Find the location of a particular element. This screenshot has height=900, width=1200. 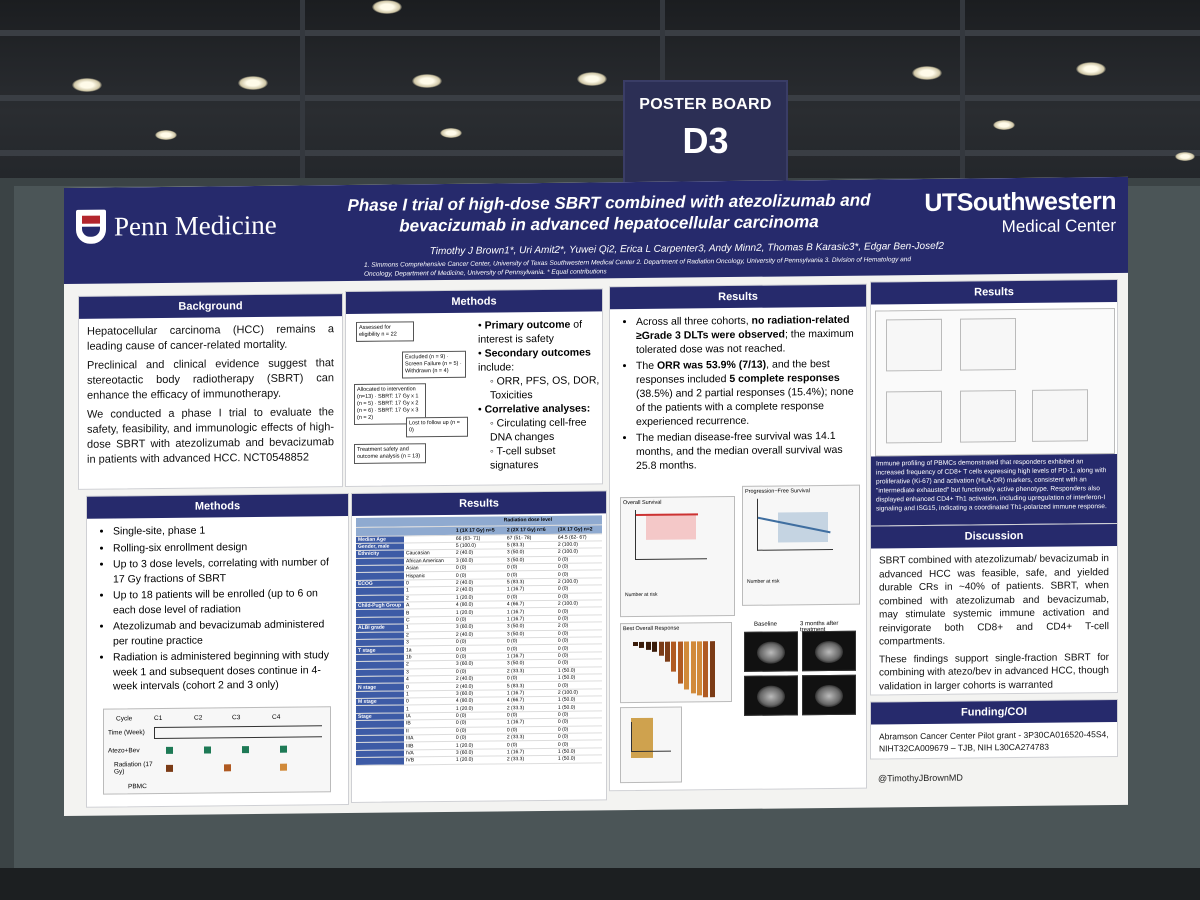

schedule-cycle-label: Cycle is located at coordinates (124, 719).